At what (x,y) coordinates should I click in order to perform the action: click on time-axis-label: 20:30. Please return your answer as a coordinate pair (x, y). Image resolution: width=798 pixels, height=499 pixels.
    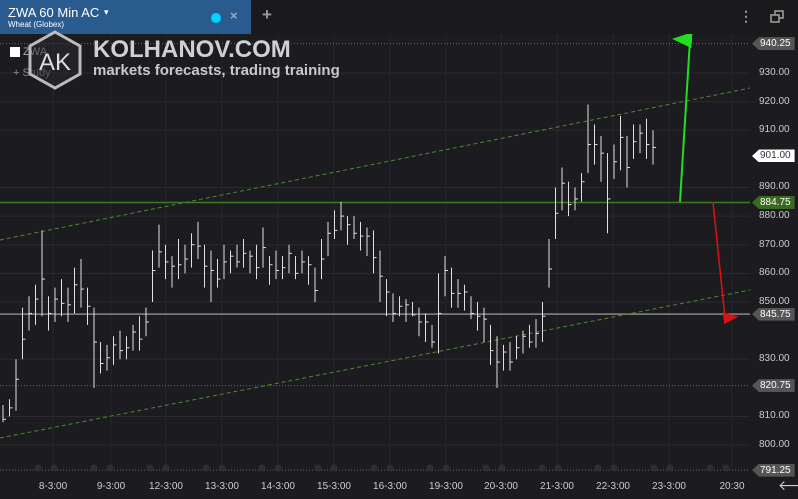
    Looking at the image, I should click on (732, 486).